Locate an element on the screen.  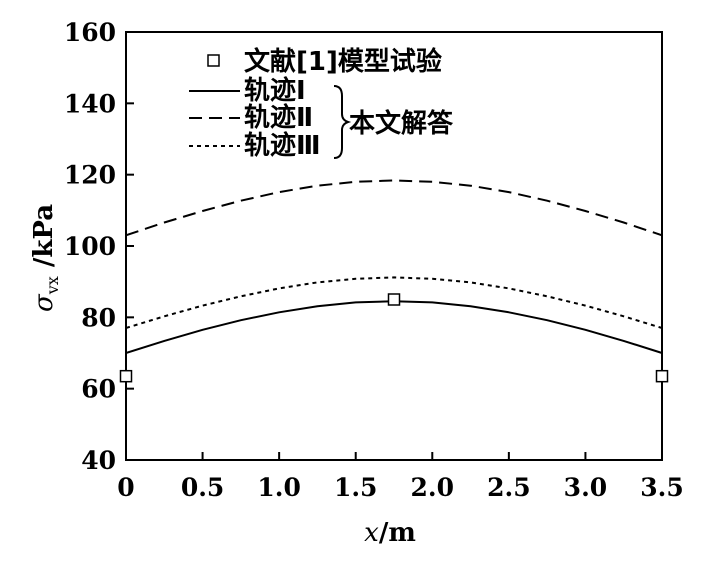
y-axis-ticks: 40 60 80 100 120 140 160 is located at coordinates (99, 246).